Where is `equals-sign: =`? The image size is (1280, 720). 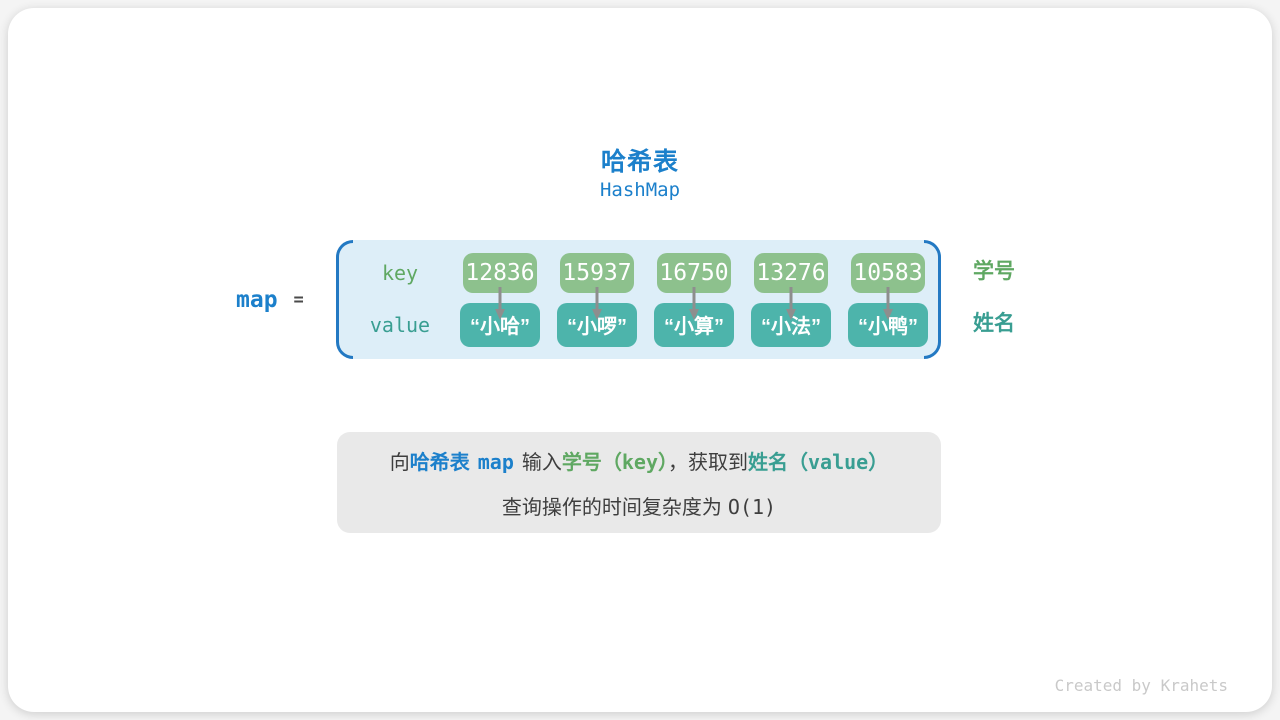
equals-sign: = is located at coordinates (298, 299).